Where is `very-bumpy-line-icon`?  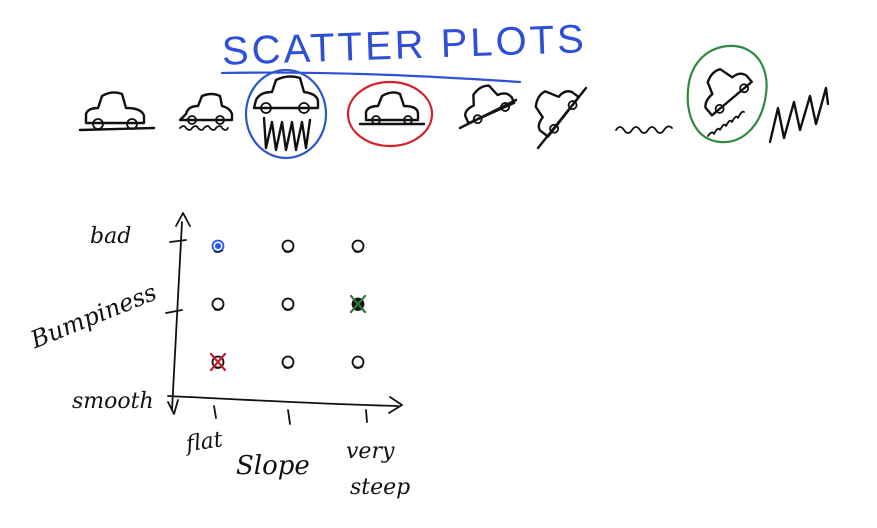
very-bumpy-line-icon is located at coordinates (799, 115).